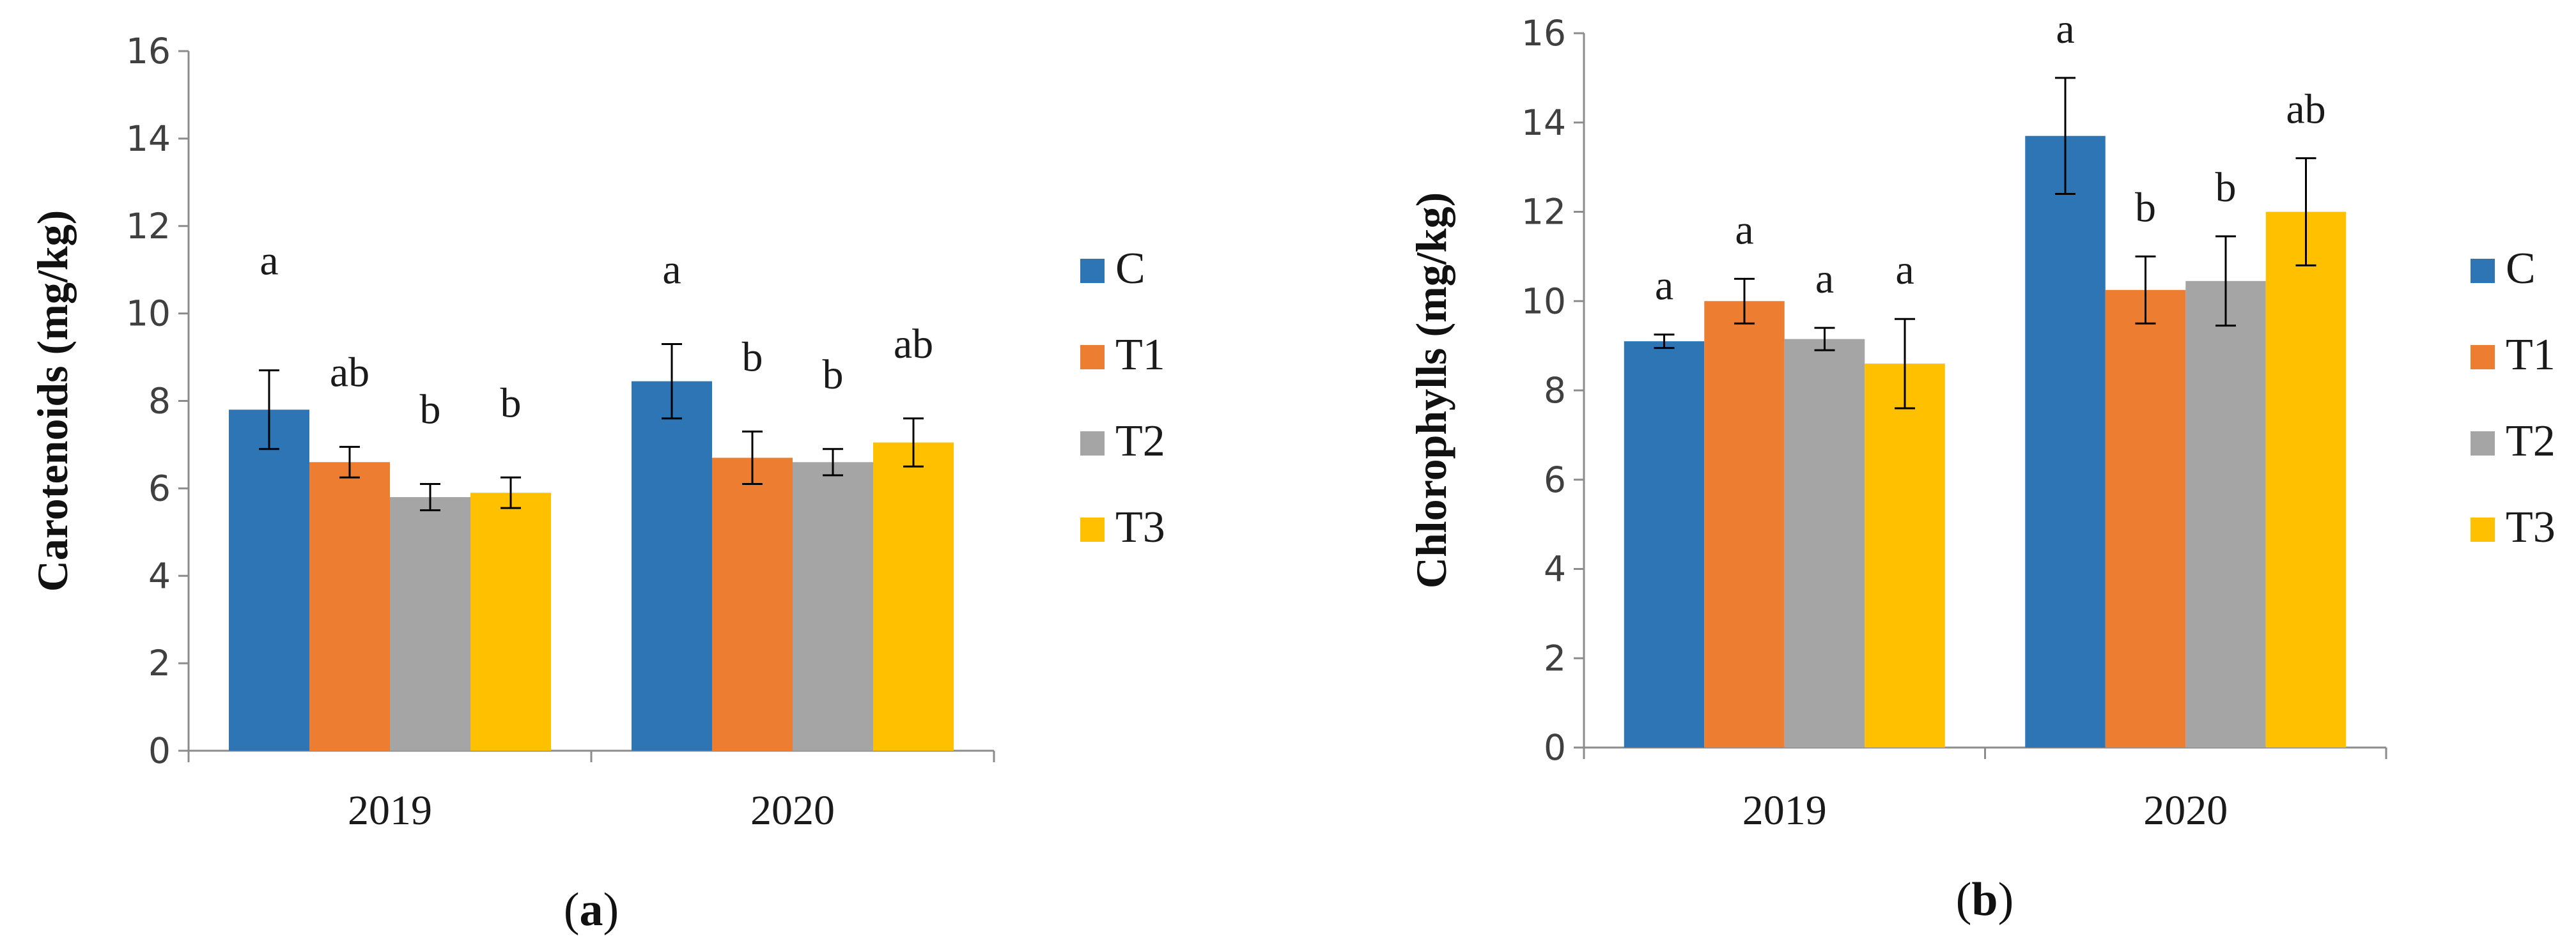 The height and width of the screenshot is (952, 2576). I want to click on panel-label: (a), so click(591, 910).